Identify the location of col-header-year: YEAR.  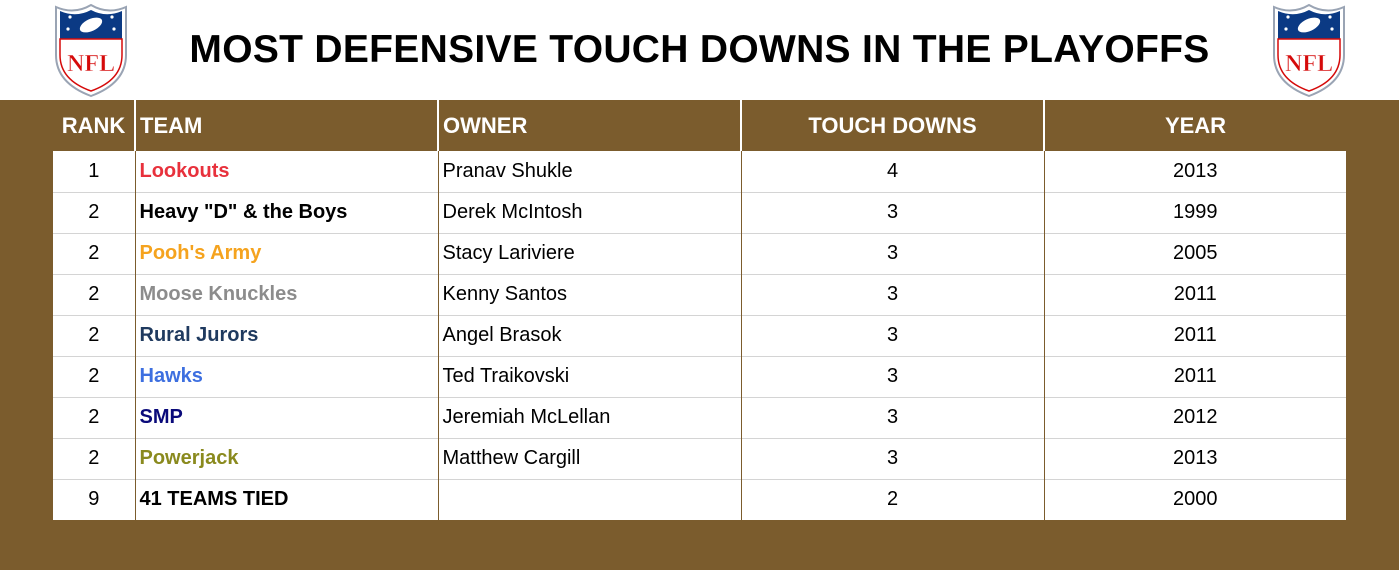
(1194, 125).